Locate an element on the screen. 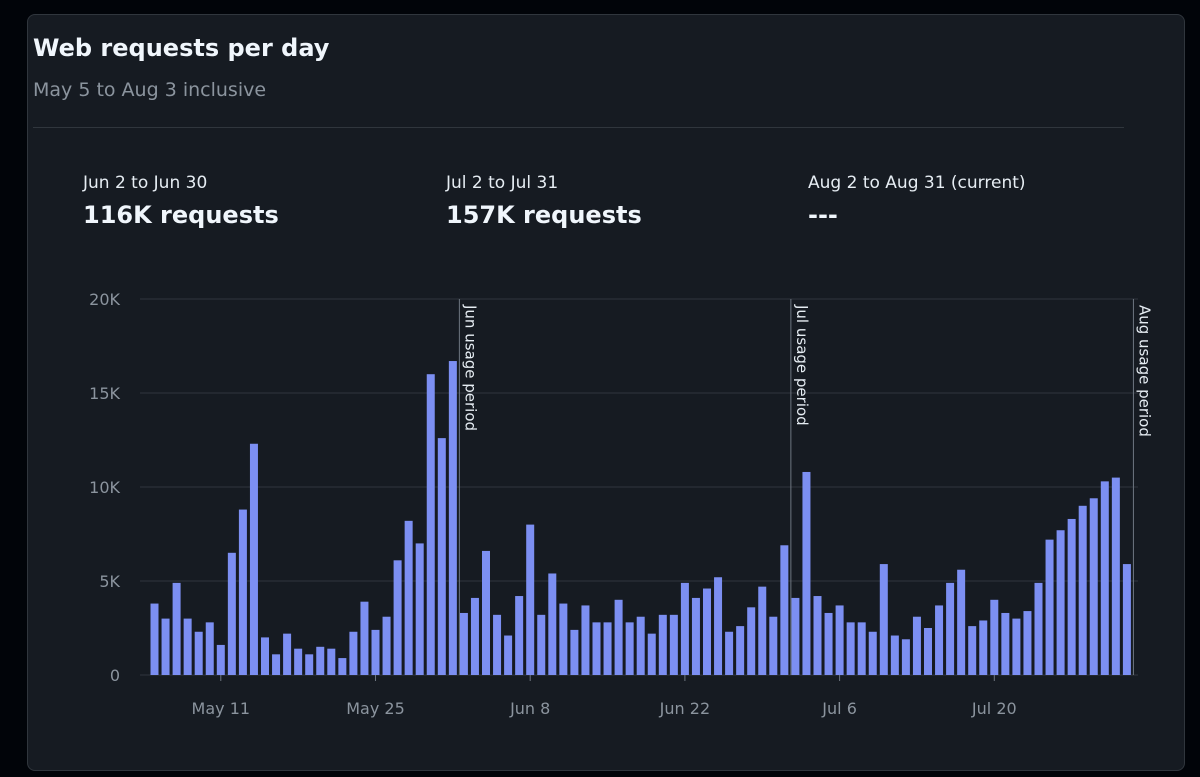 Image resolution: width=1200 pixels, height=777 pixels. header-divider is located at coordinates (578, 127).